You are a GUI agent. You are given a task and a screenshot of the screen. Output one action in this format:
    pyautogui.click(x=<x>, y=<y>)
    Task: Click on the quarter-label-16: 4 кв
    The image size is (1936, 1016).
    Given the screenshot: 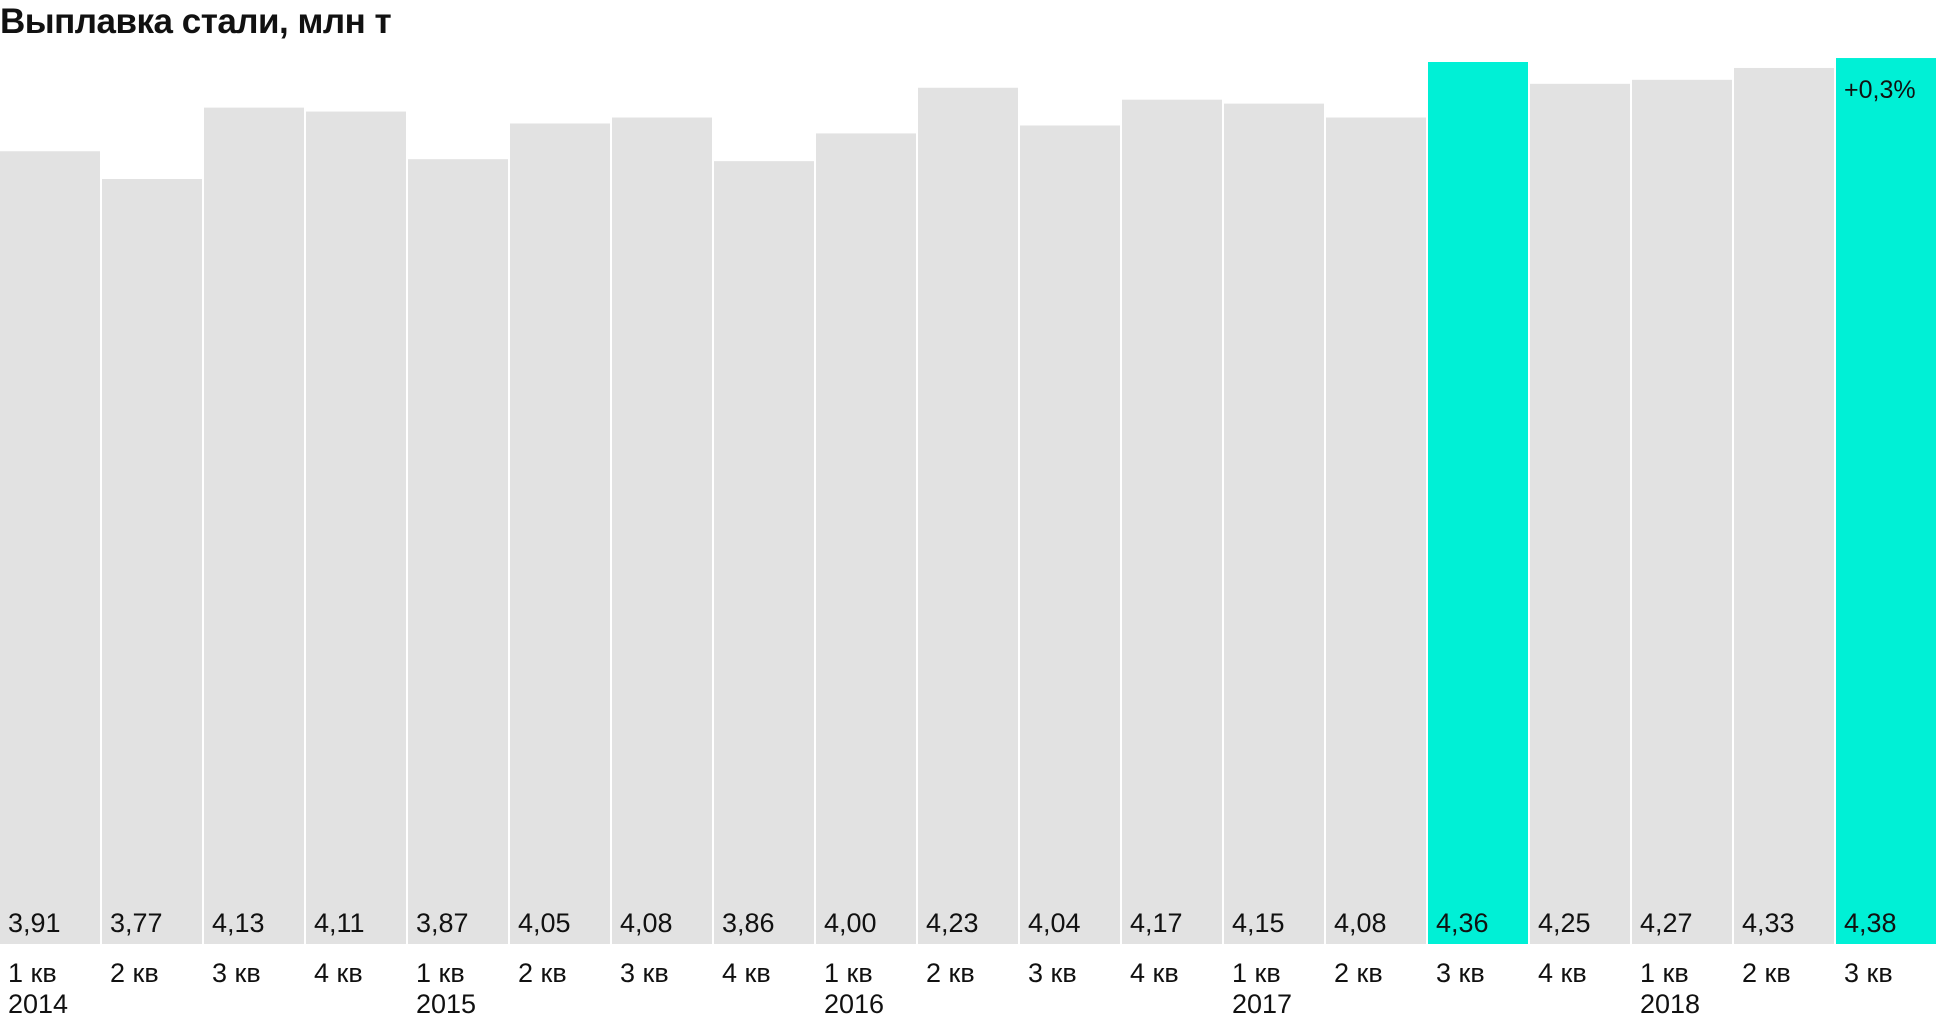 What is the action you would take?
    pyautogui.click(x=1562, y=973)
    